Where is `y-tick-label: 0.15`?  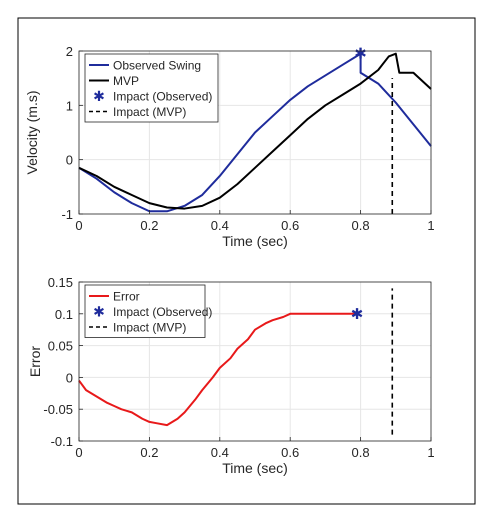 y-tick-label: 0.15 is located at coordinates (60, 282).